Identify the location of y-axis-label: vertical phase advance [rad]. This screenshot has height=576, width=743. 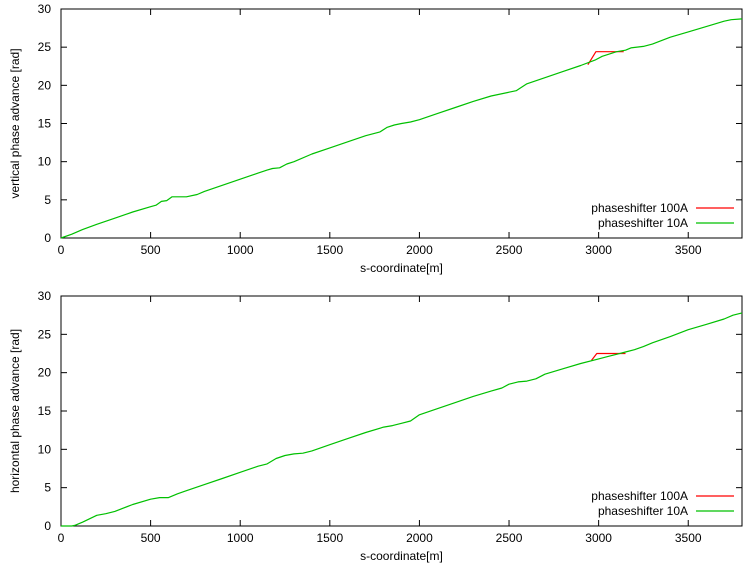
(15, 123).